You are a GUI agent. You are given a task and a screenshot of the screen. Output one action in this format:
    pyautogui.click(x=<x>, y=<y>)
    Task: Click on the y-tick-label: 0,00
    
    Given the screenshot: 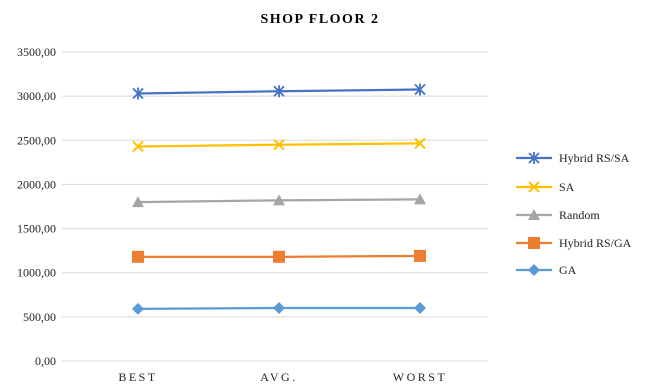 What is the action you would take?
    pyautogui.click(x=45, y=361)
    